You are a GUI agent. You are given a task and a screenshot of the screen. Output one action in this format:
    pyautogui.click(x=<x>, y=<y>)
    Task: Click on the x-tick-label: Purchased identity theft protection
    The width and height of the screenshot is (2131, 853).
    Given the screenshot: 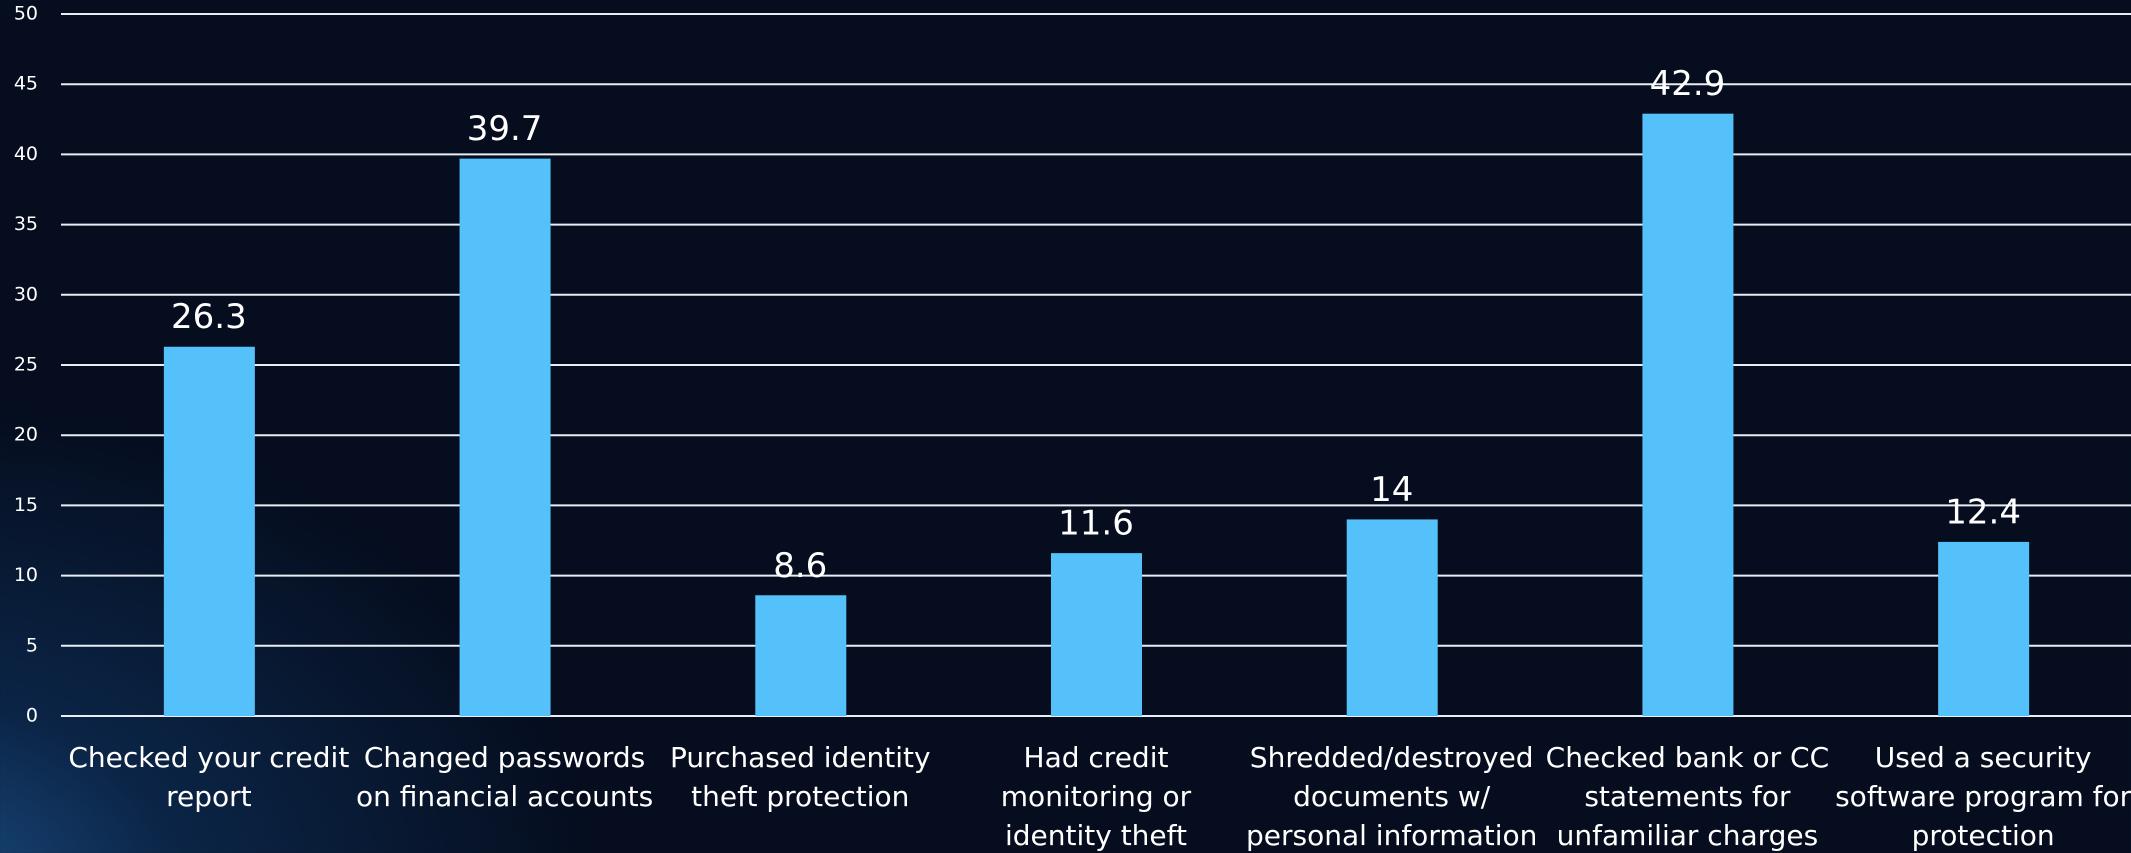 What is the action you would take?
    pyautogui.click(x=800, y=777)
    